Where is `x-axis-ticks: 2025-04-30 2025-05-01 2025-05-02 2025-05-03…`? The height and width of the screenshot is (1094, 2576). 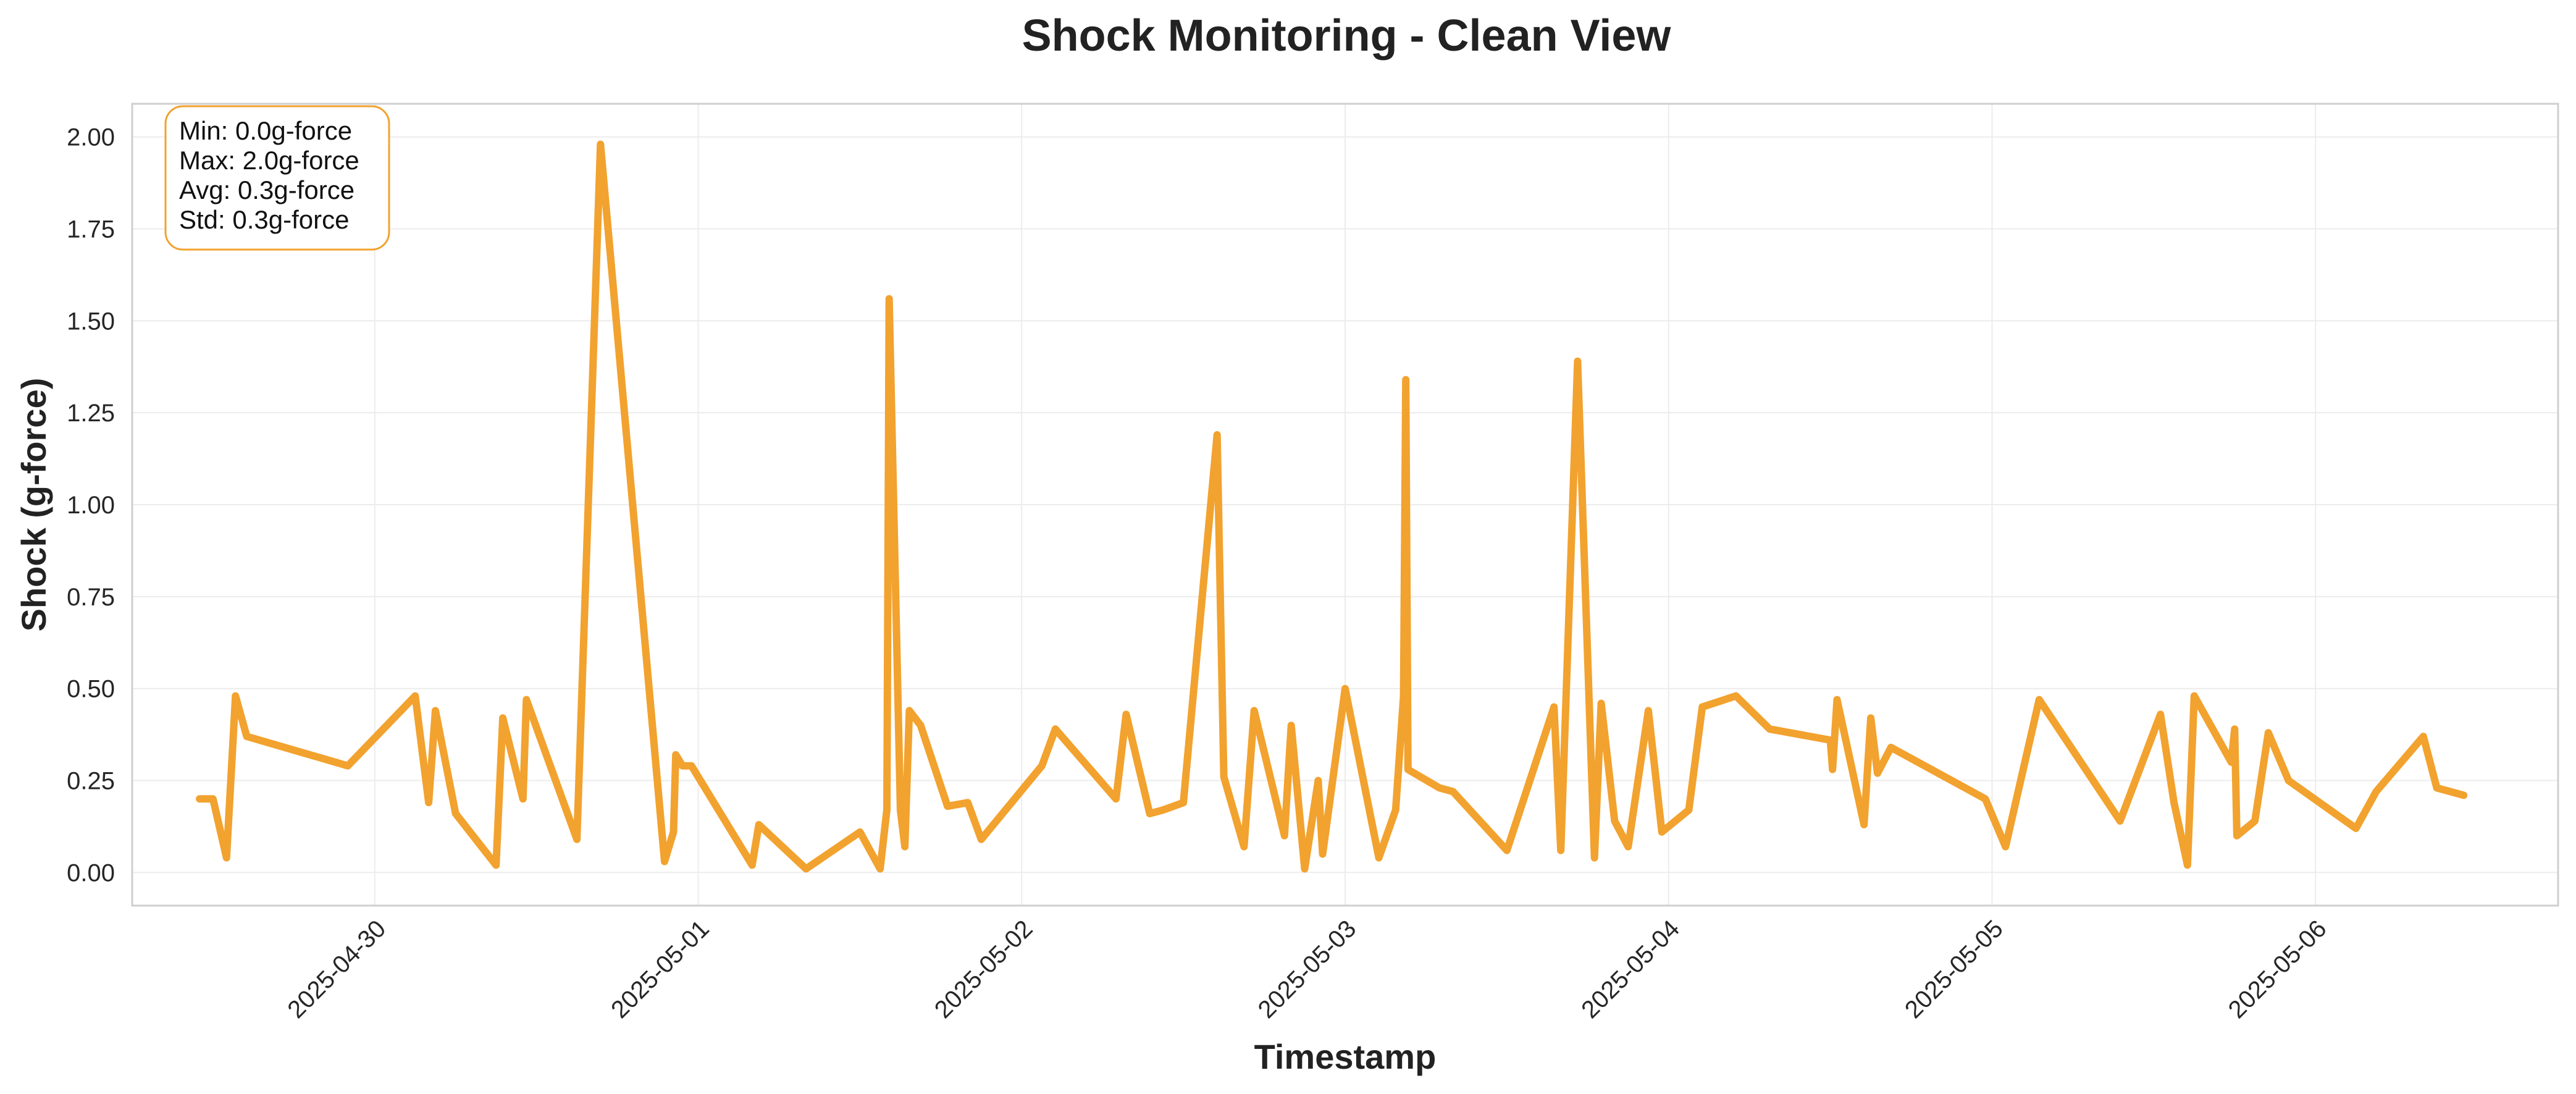
x-axis-ticks: 2025-04-30 2025-05-01 2025-05-02 2025-05-03… is located at coordinates (1306, 969).